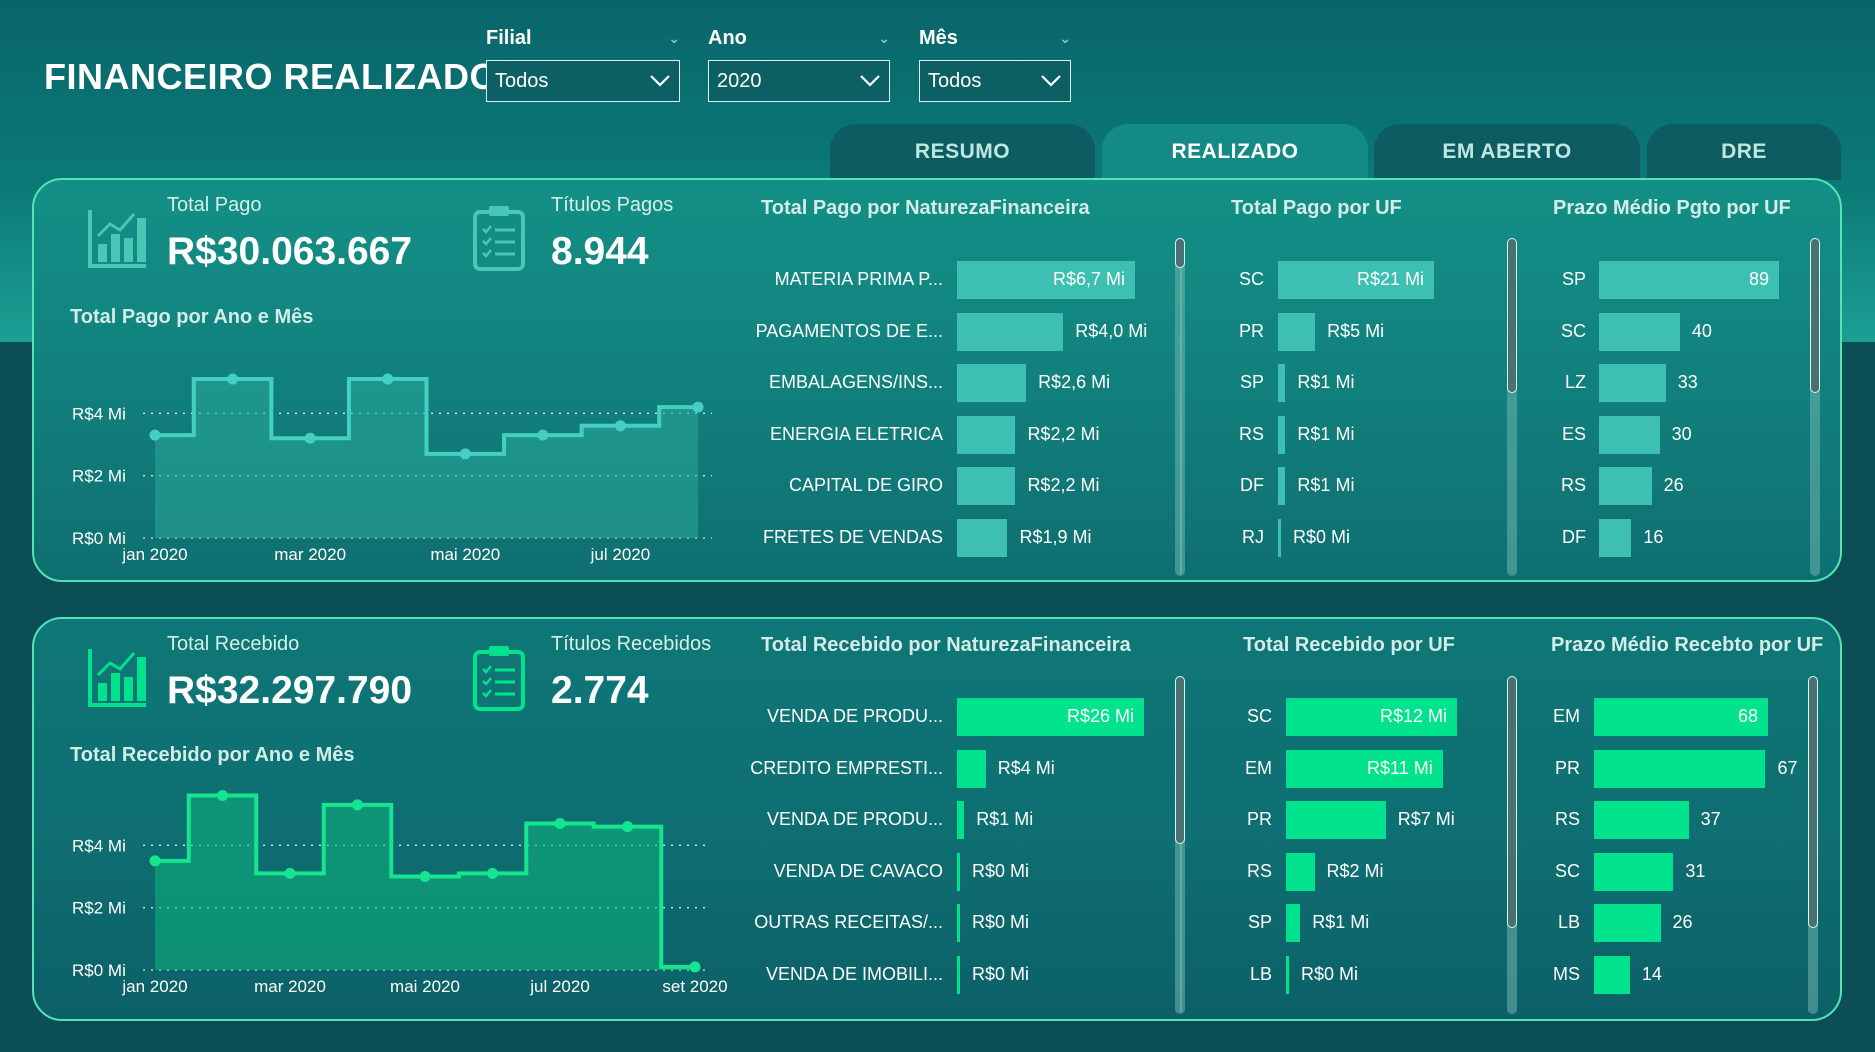 The image size is (1875, 1052). Describe the element at coordinates (1681, 433) in the screenshot. I see `bar-value-label: 30` at that location.